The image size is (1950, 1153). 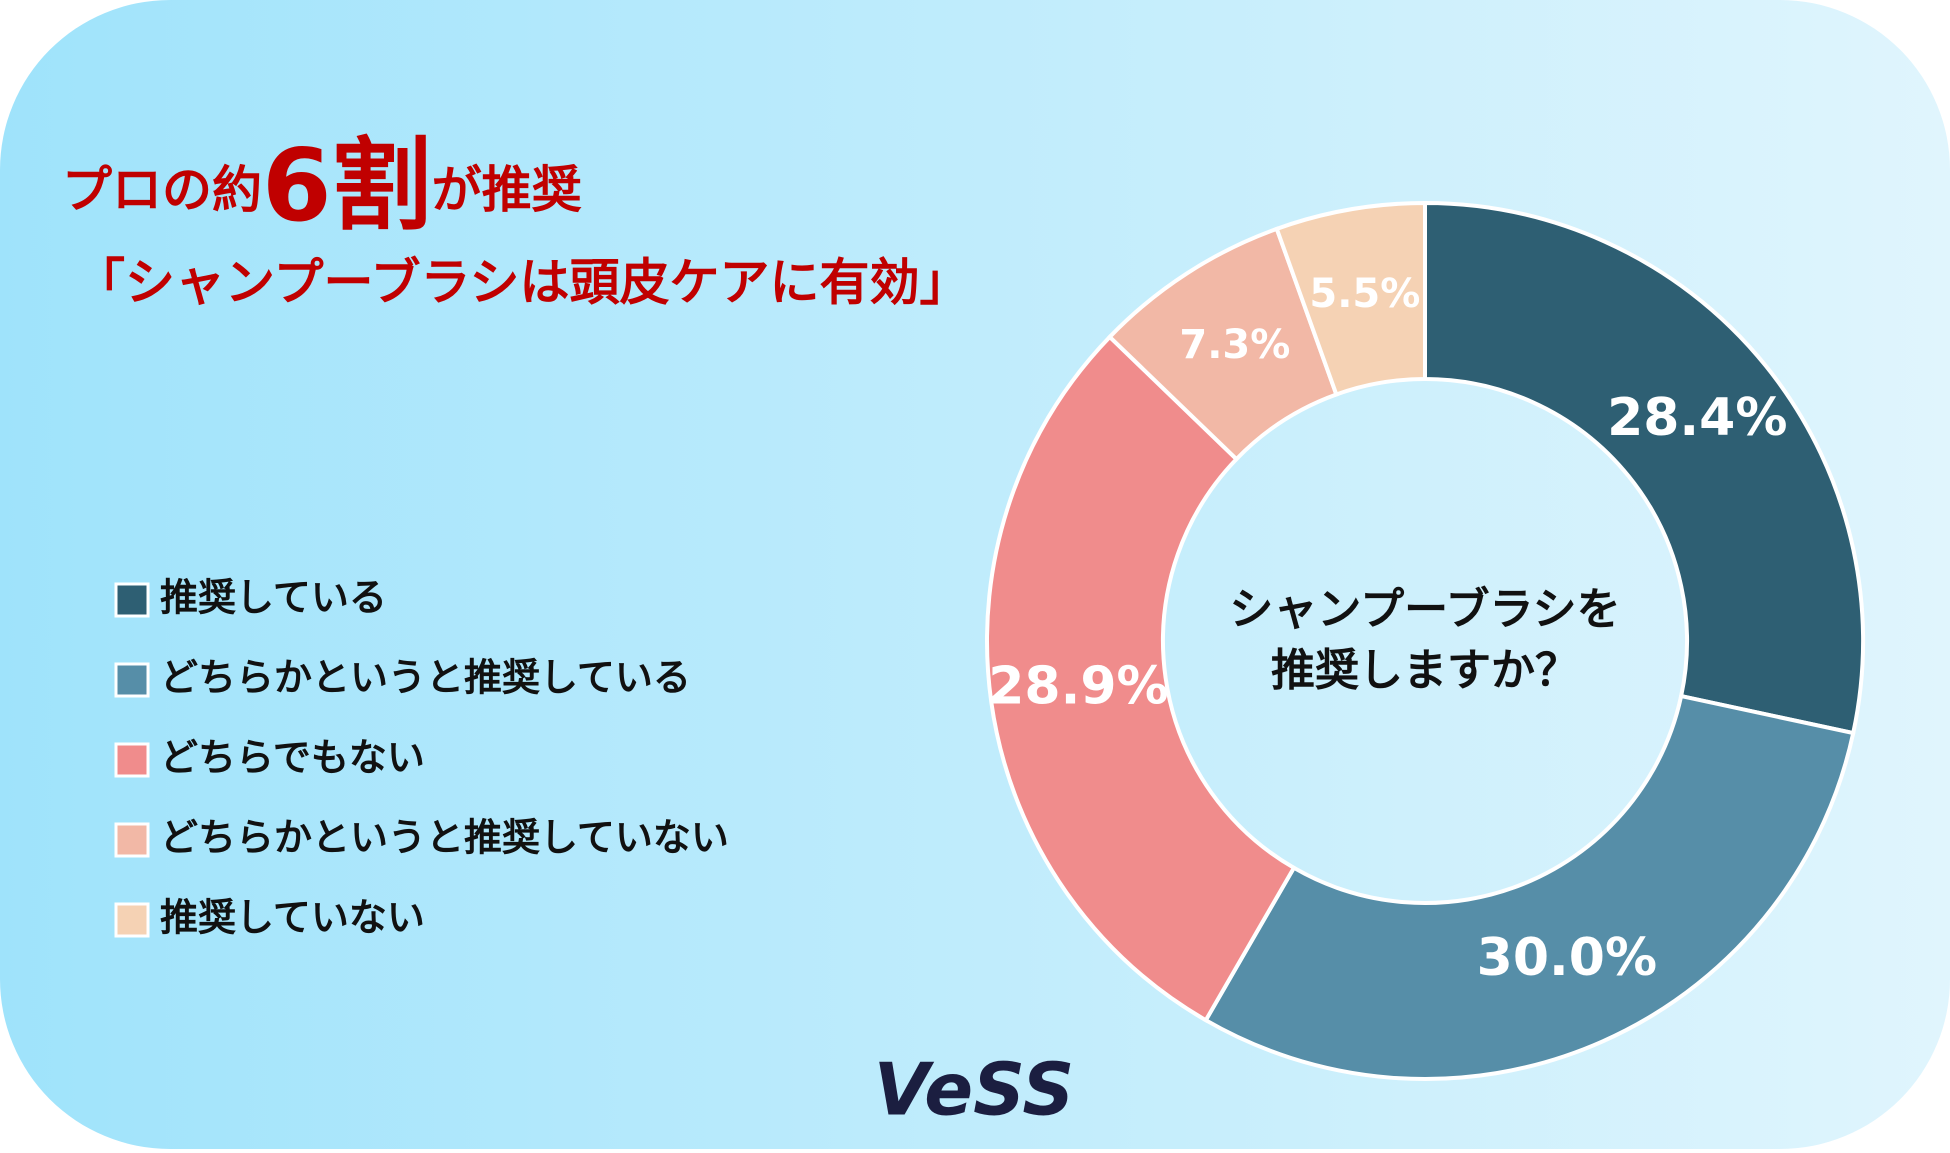 I want to click on data-label: 7.3%, so click(x=1234, y=345).